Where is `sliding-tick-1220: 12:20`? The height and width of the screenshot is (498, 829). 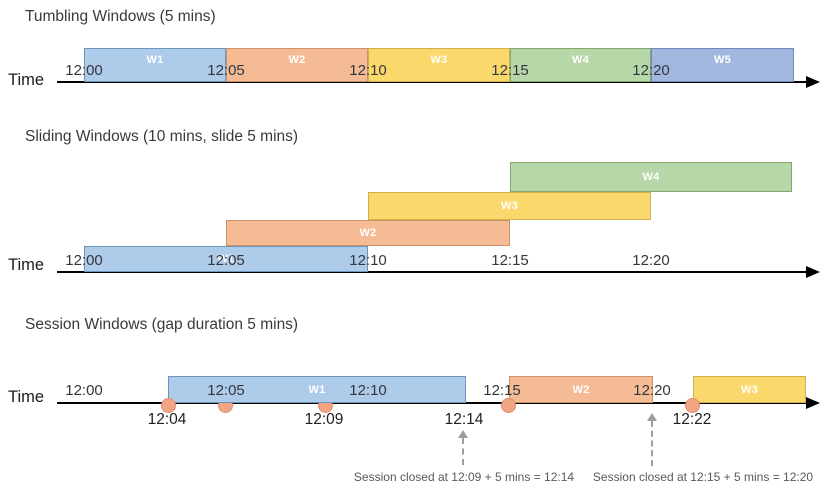
sliding-tick-1220: 12:20 is located at coordinates (651, 260).